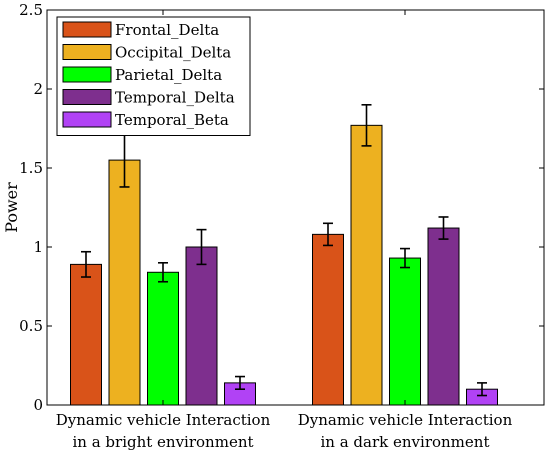  What do you see at coordinates (38, 247) in the screenshot?
I see `y-tick-label: 1` at bounding box center [38, 247].